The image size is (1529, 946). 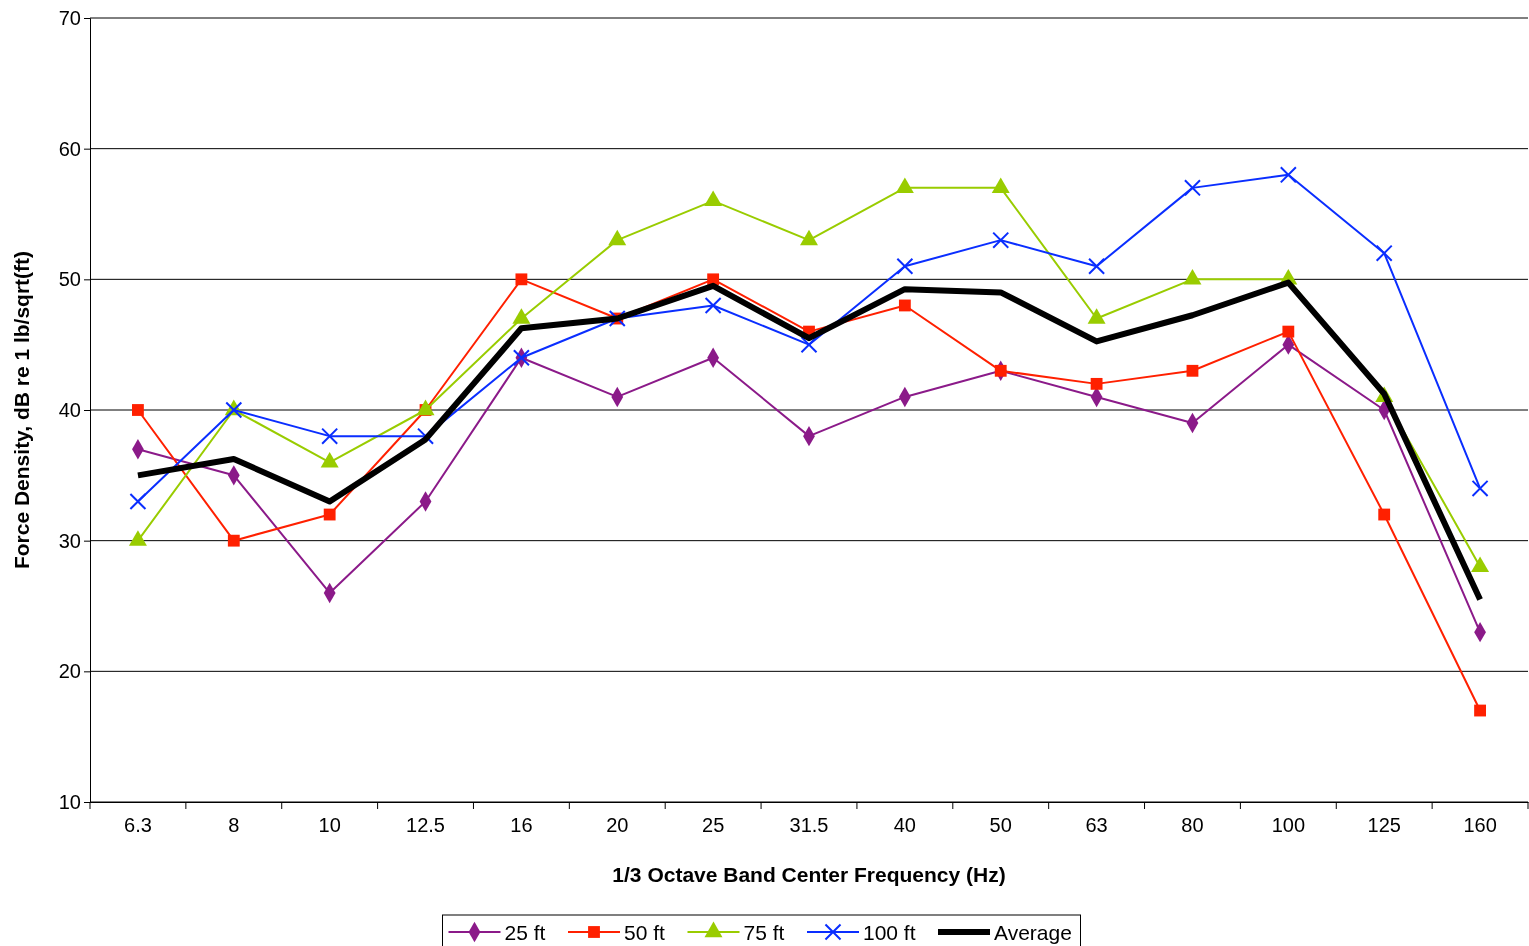 What do you see at coordinates (904, 825) in the screenshot?
I see `x-tick-label: 40` at bounding box center [904, 825].